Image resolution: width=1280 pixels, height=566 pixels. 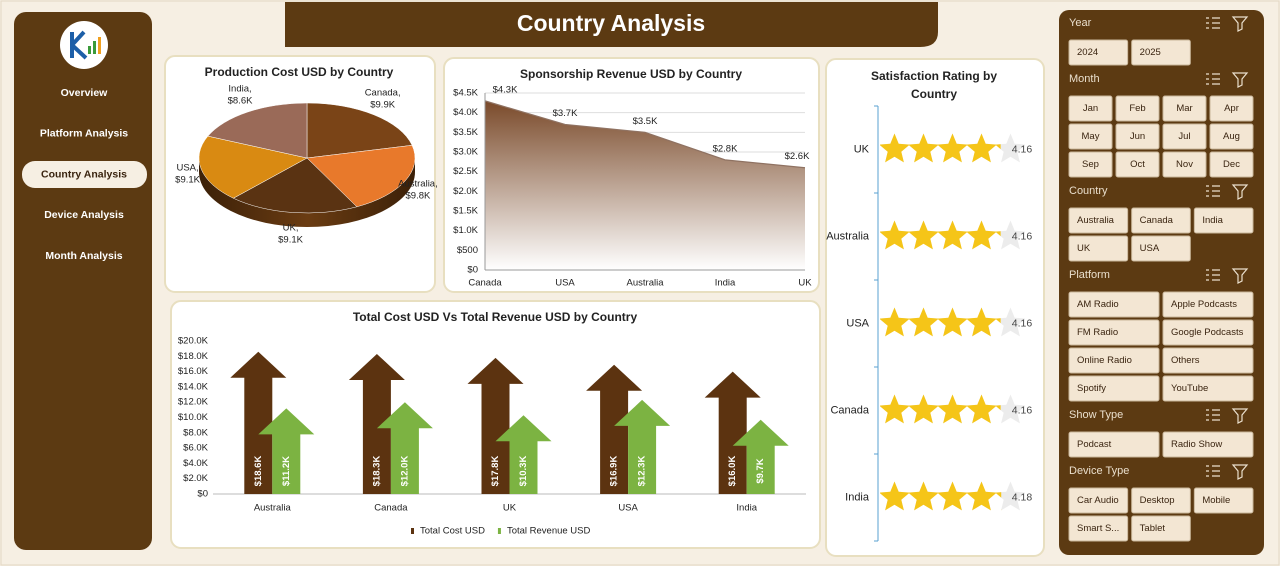 What do you see at coordinates (1157, 500) in the screenshot?
I see `slicer-button-label: Desktop` at bounding box center [1157, 500].